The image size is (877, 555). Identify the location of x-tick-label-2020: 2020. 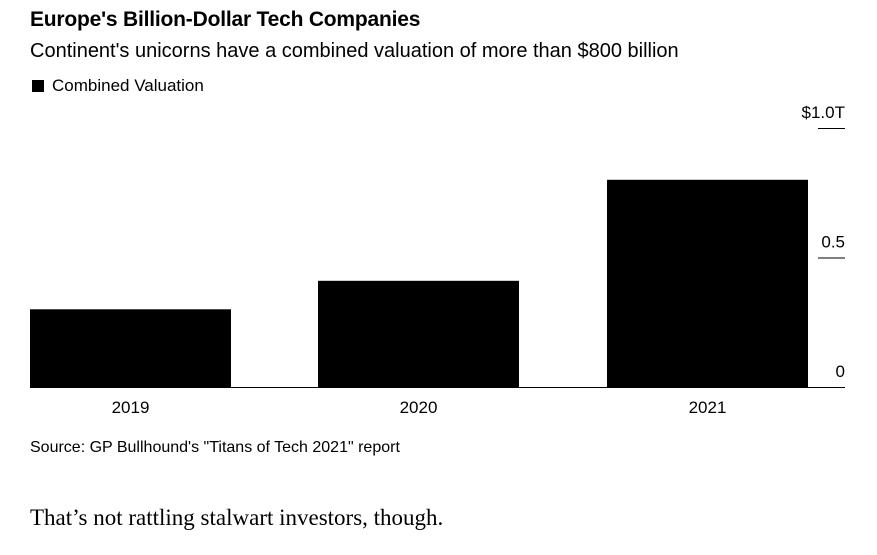
(419, 407).